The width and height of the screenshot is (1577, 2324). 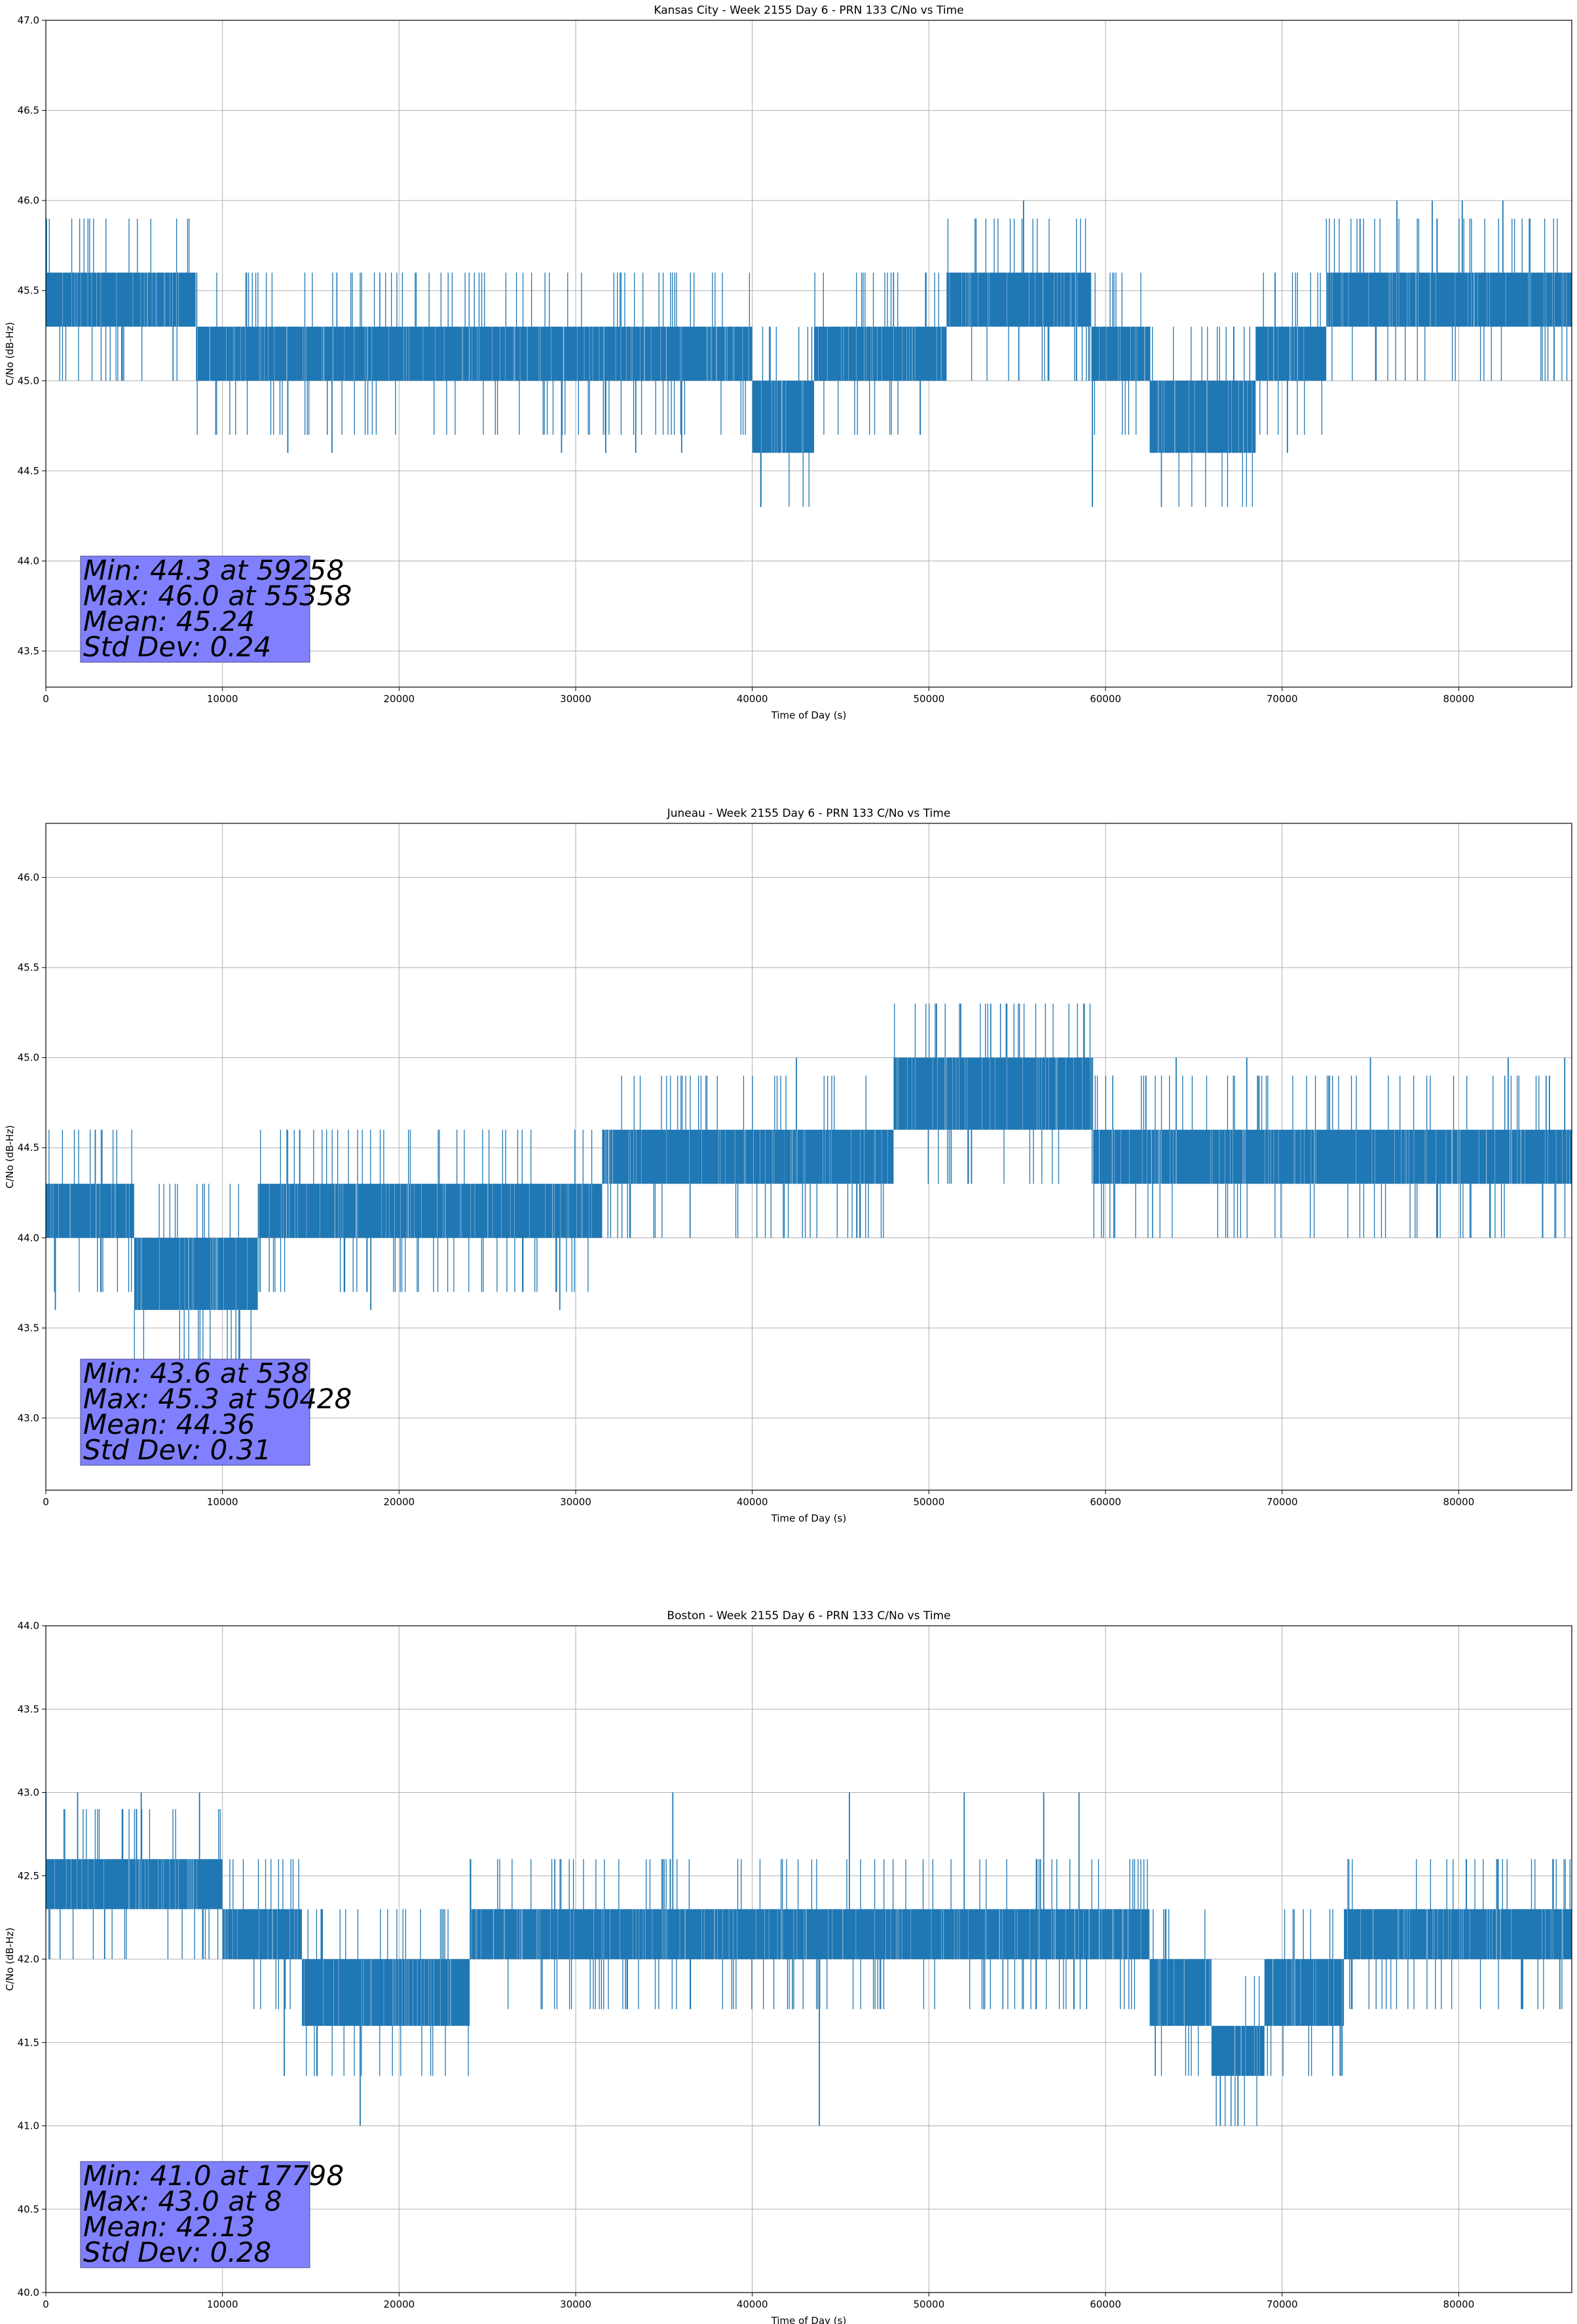 I want to click on stats-mean: Mean: 45.24, so click(x=169, y=621).